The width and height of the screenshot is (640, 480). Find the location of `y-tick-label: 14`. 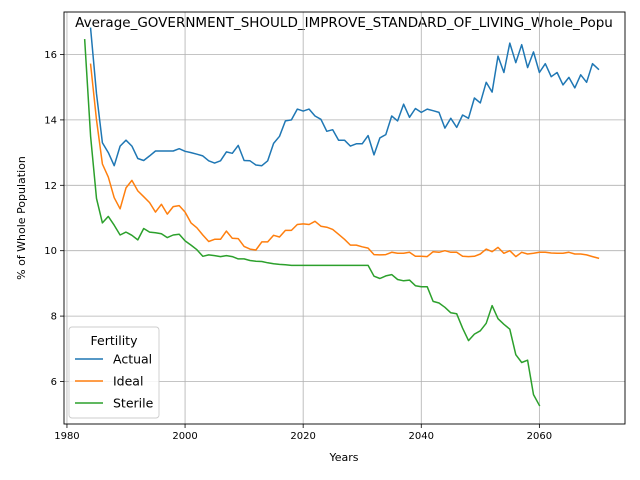

y-tick-label: 14 is located at coordinates (50, 120).